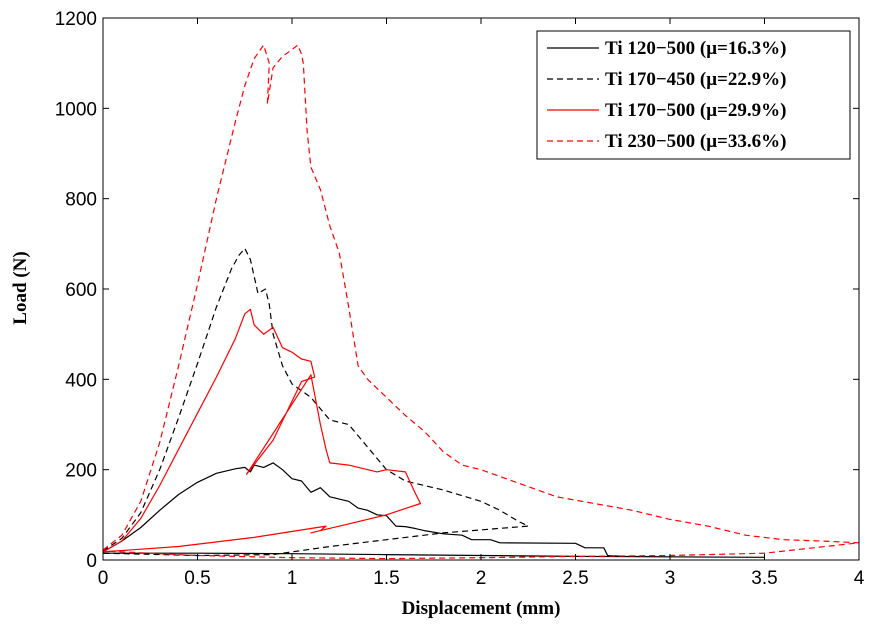 The width and height of the screenshot is (869, 625). What do you see at coordinates (91, 561) in the screenshot?
I see `y-tick-label: 0` at bounding box center [91, 561].